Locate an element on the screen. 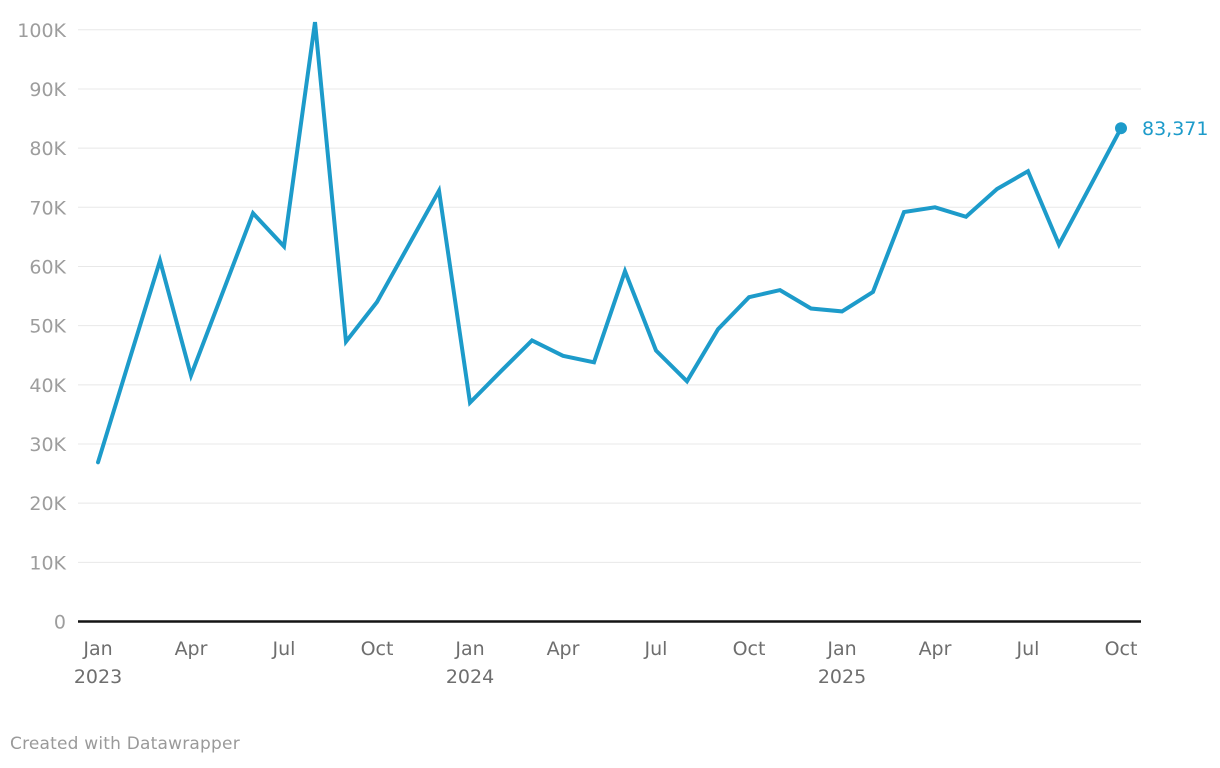 The image size is (1220, 768). y-axis-label: 60K is located at coordinates (47, 267).